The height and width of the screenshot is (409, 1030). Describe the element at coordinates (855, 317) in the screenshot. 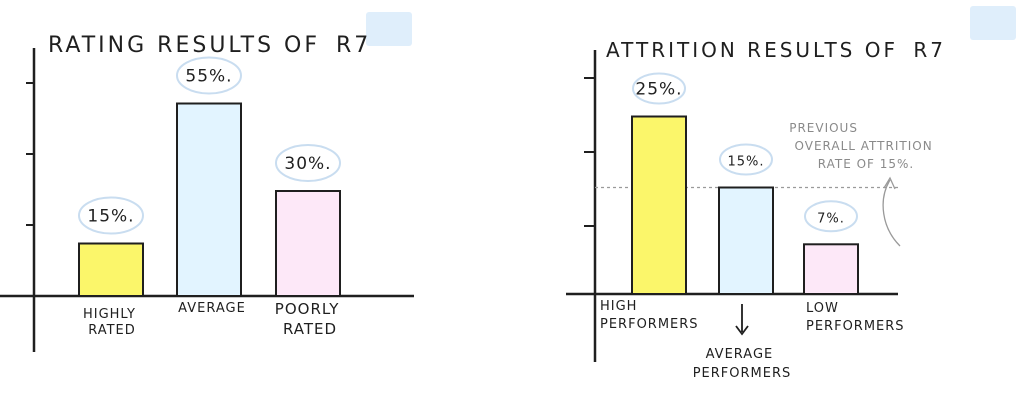

I see `attrition-category-low-performers: LOW PERFORMERS` at that location.